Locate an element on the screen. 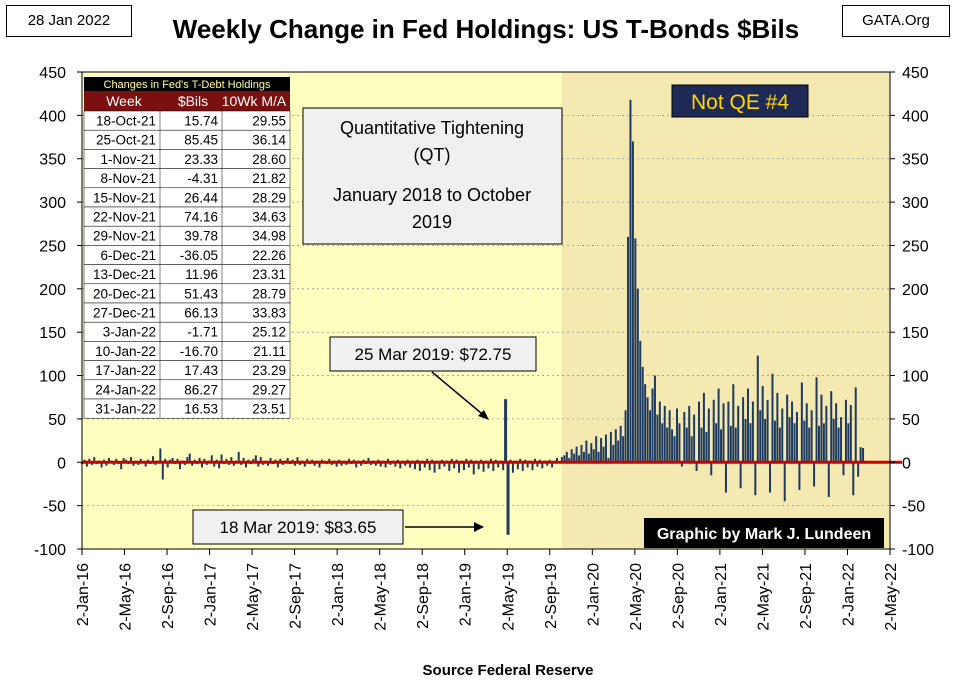 The width and height of the screenshot is (956, 694). qt-box-line-2: (QT) is located at coordinates (432, 155).